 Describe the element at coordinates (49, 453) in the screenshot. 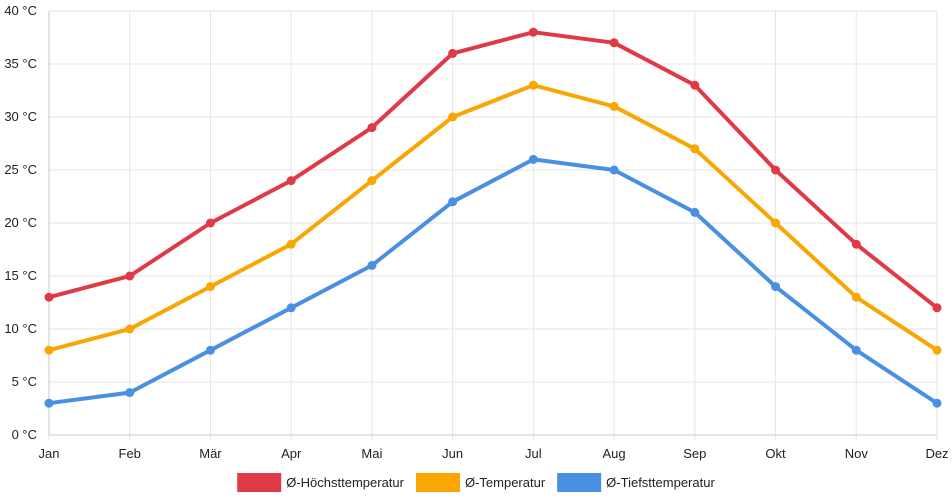

I see `x-tick-label: Jan` at that location.